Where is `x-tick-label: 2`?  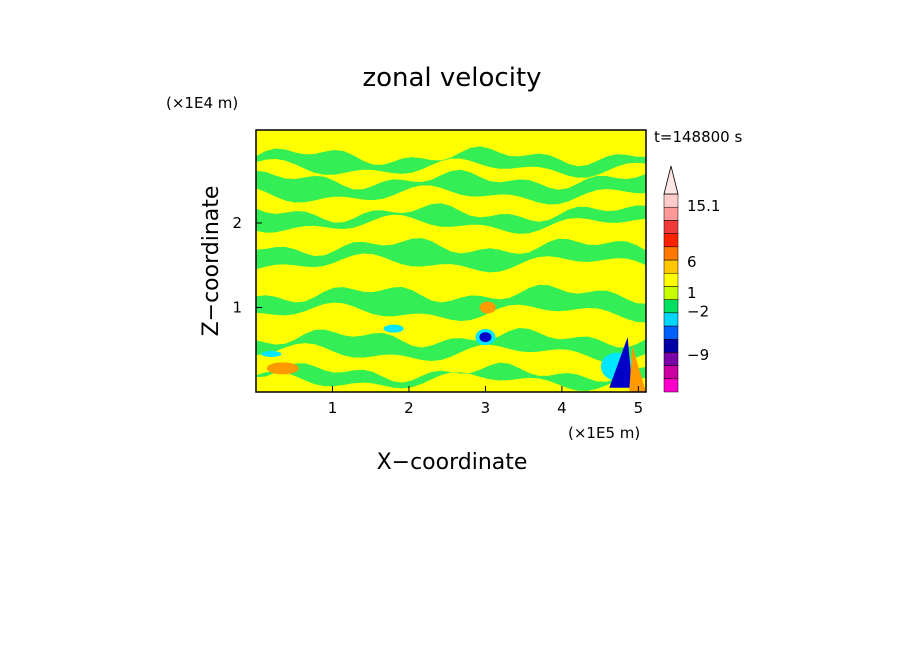 x-tick-label: 2 is located at coordinates (409, 408).